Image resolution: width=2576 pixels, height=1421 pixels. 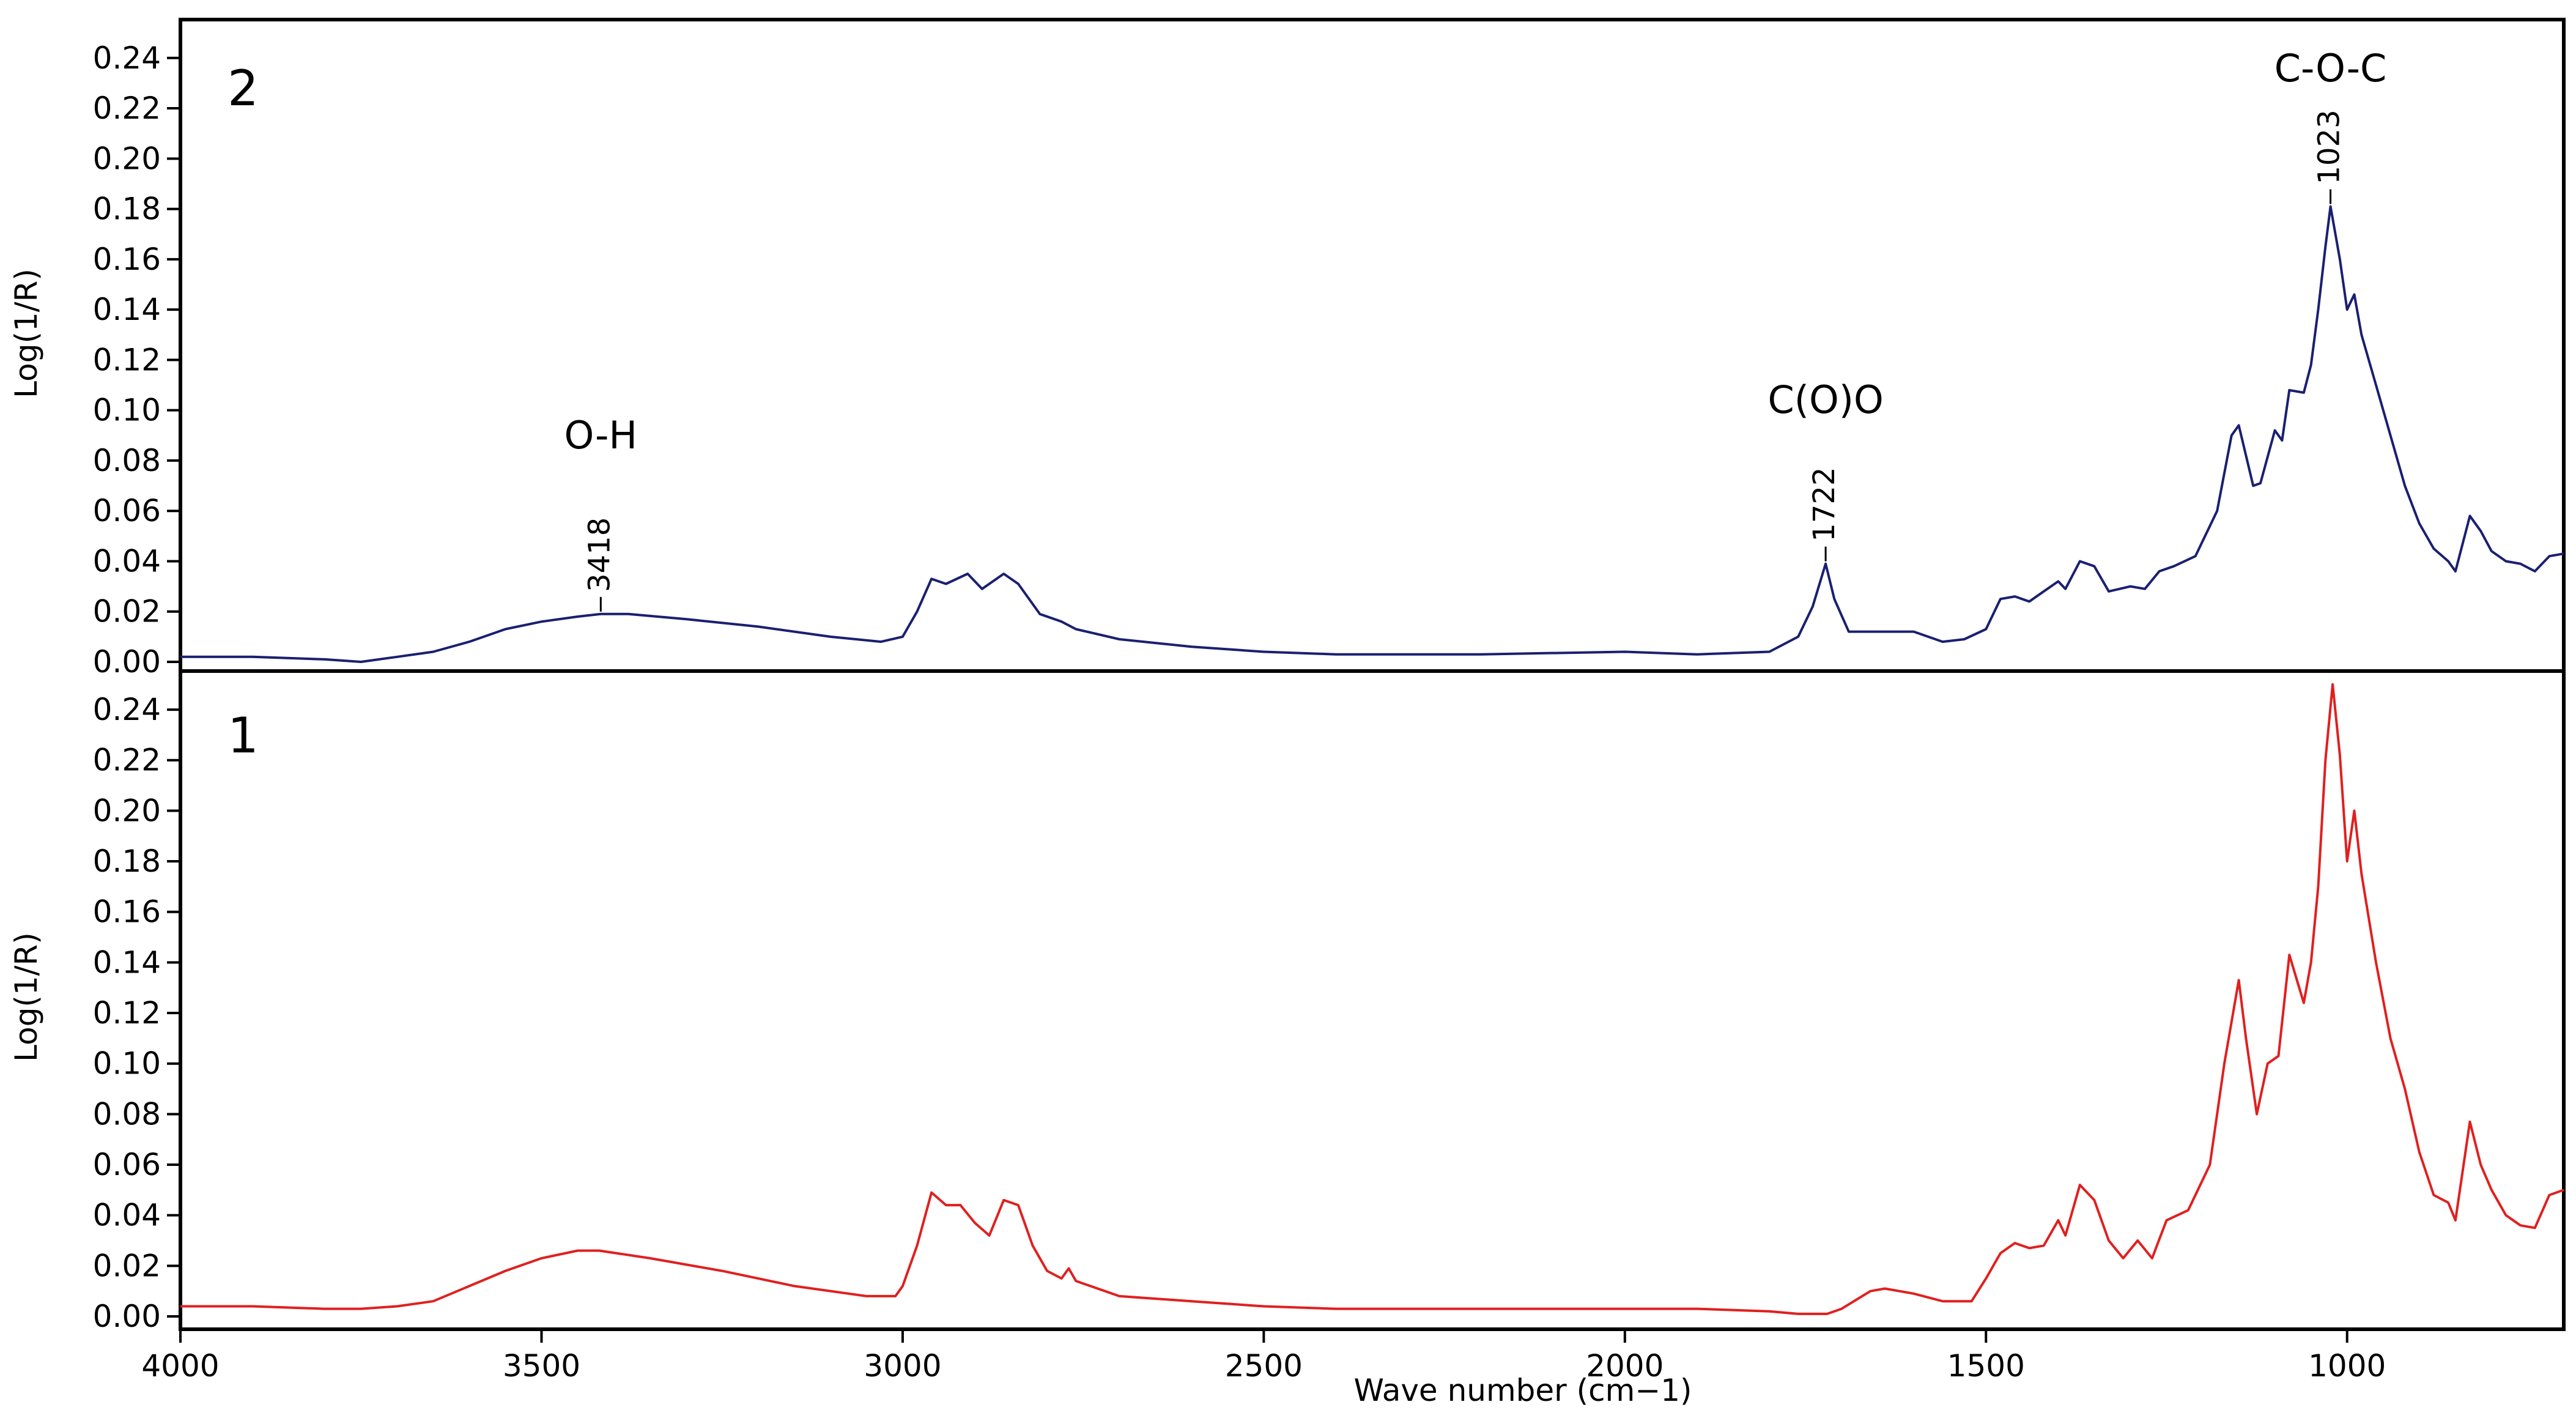 What do you see at coordinates (127, 209) in the screenshot?
I see `panel-2-y-tick-label: 0.18` at bounding box center [127, 209].